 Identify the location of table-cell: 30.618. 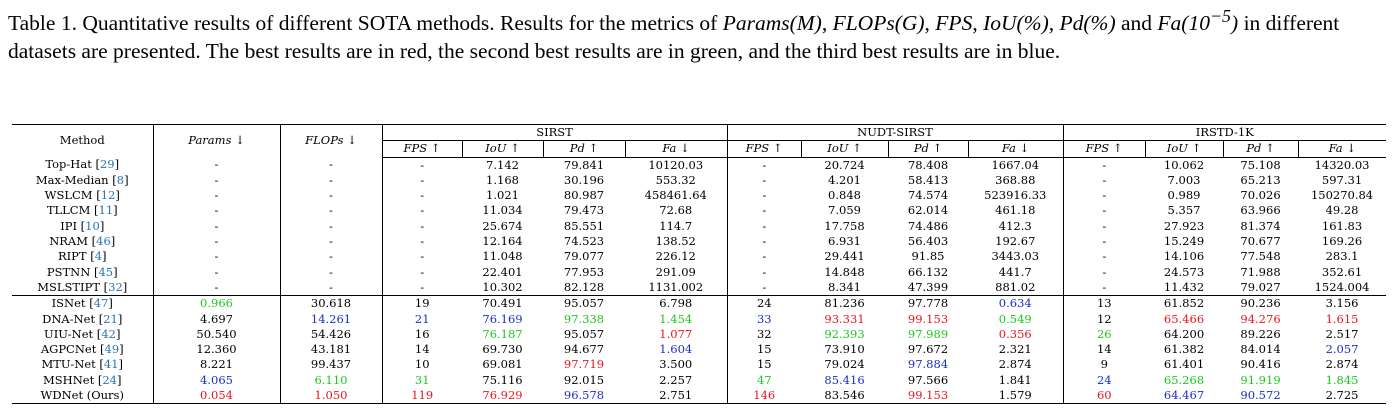
(330, 303).